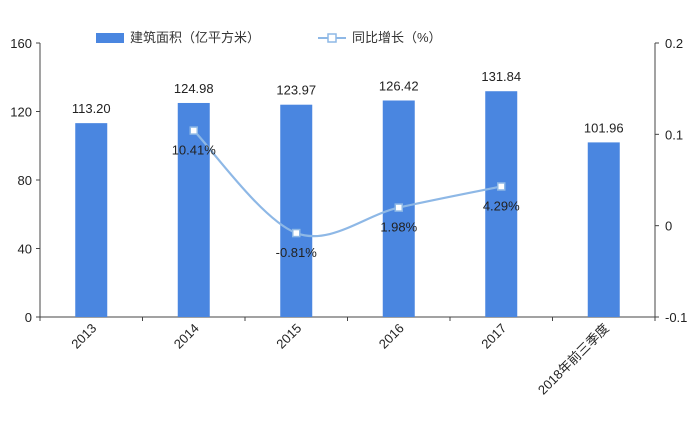  Describe the element at coordinates (674, 134) in the screenshot. I see `y-right-tick-label: 0.1` at that location.